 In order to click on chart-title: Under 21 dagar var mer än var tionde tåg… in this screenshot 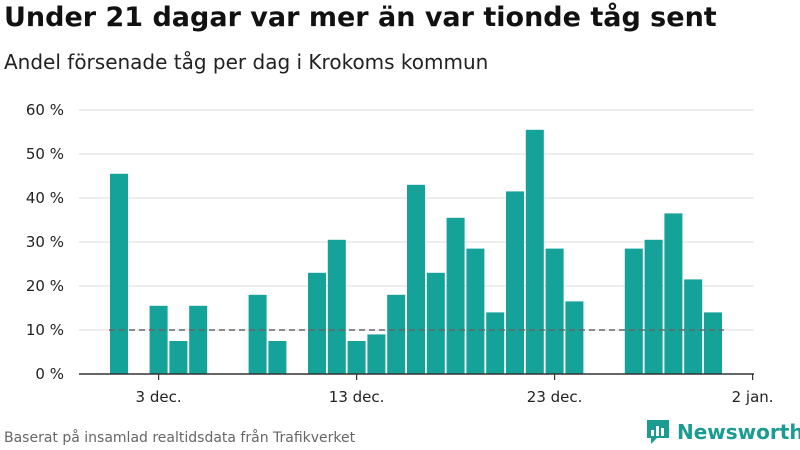, I will do `click(360, 17)`.